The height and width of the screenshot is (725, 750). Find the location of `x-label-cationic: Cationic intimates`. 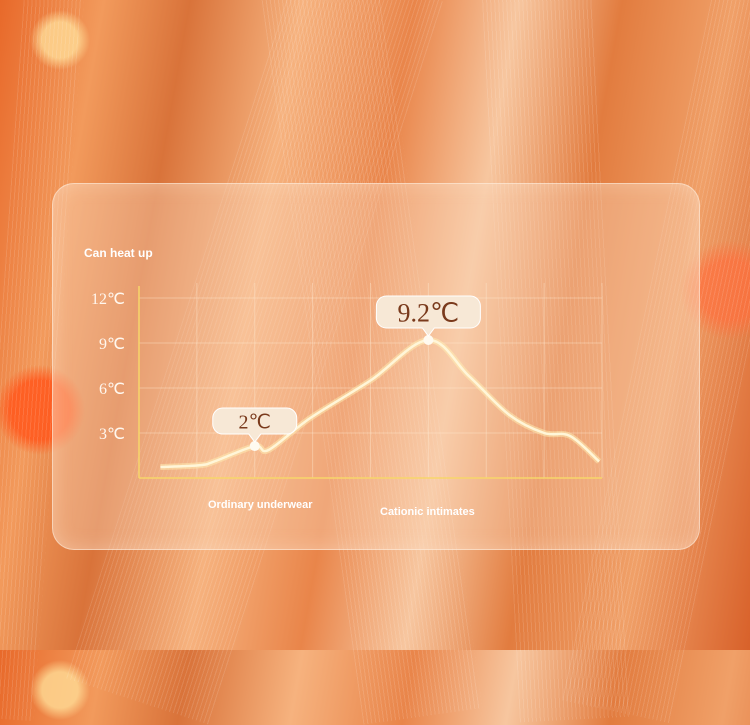

x-label-cationic: Cationic intimates is located at coordinates (427, 512).